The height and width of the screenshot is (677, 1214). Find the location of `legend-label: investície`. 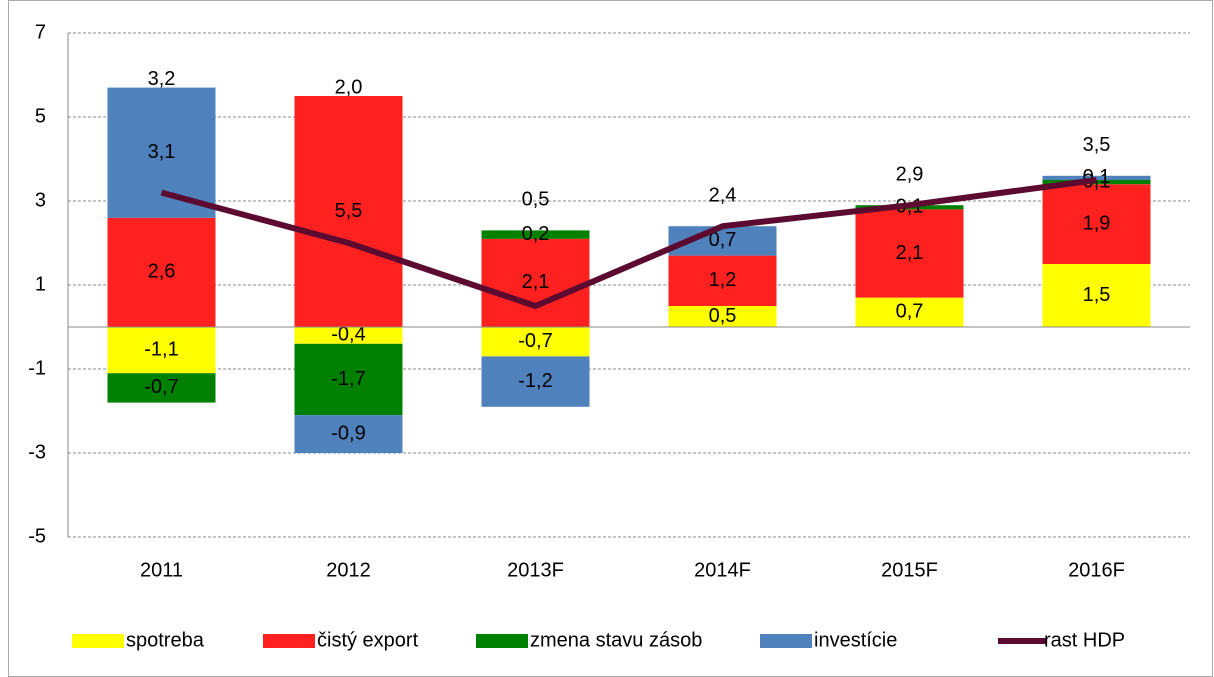

legend-label: investície is located at coordinates (855, 640).